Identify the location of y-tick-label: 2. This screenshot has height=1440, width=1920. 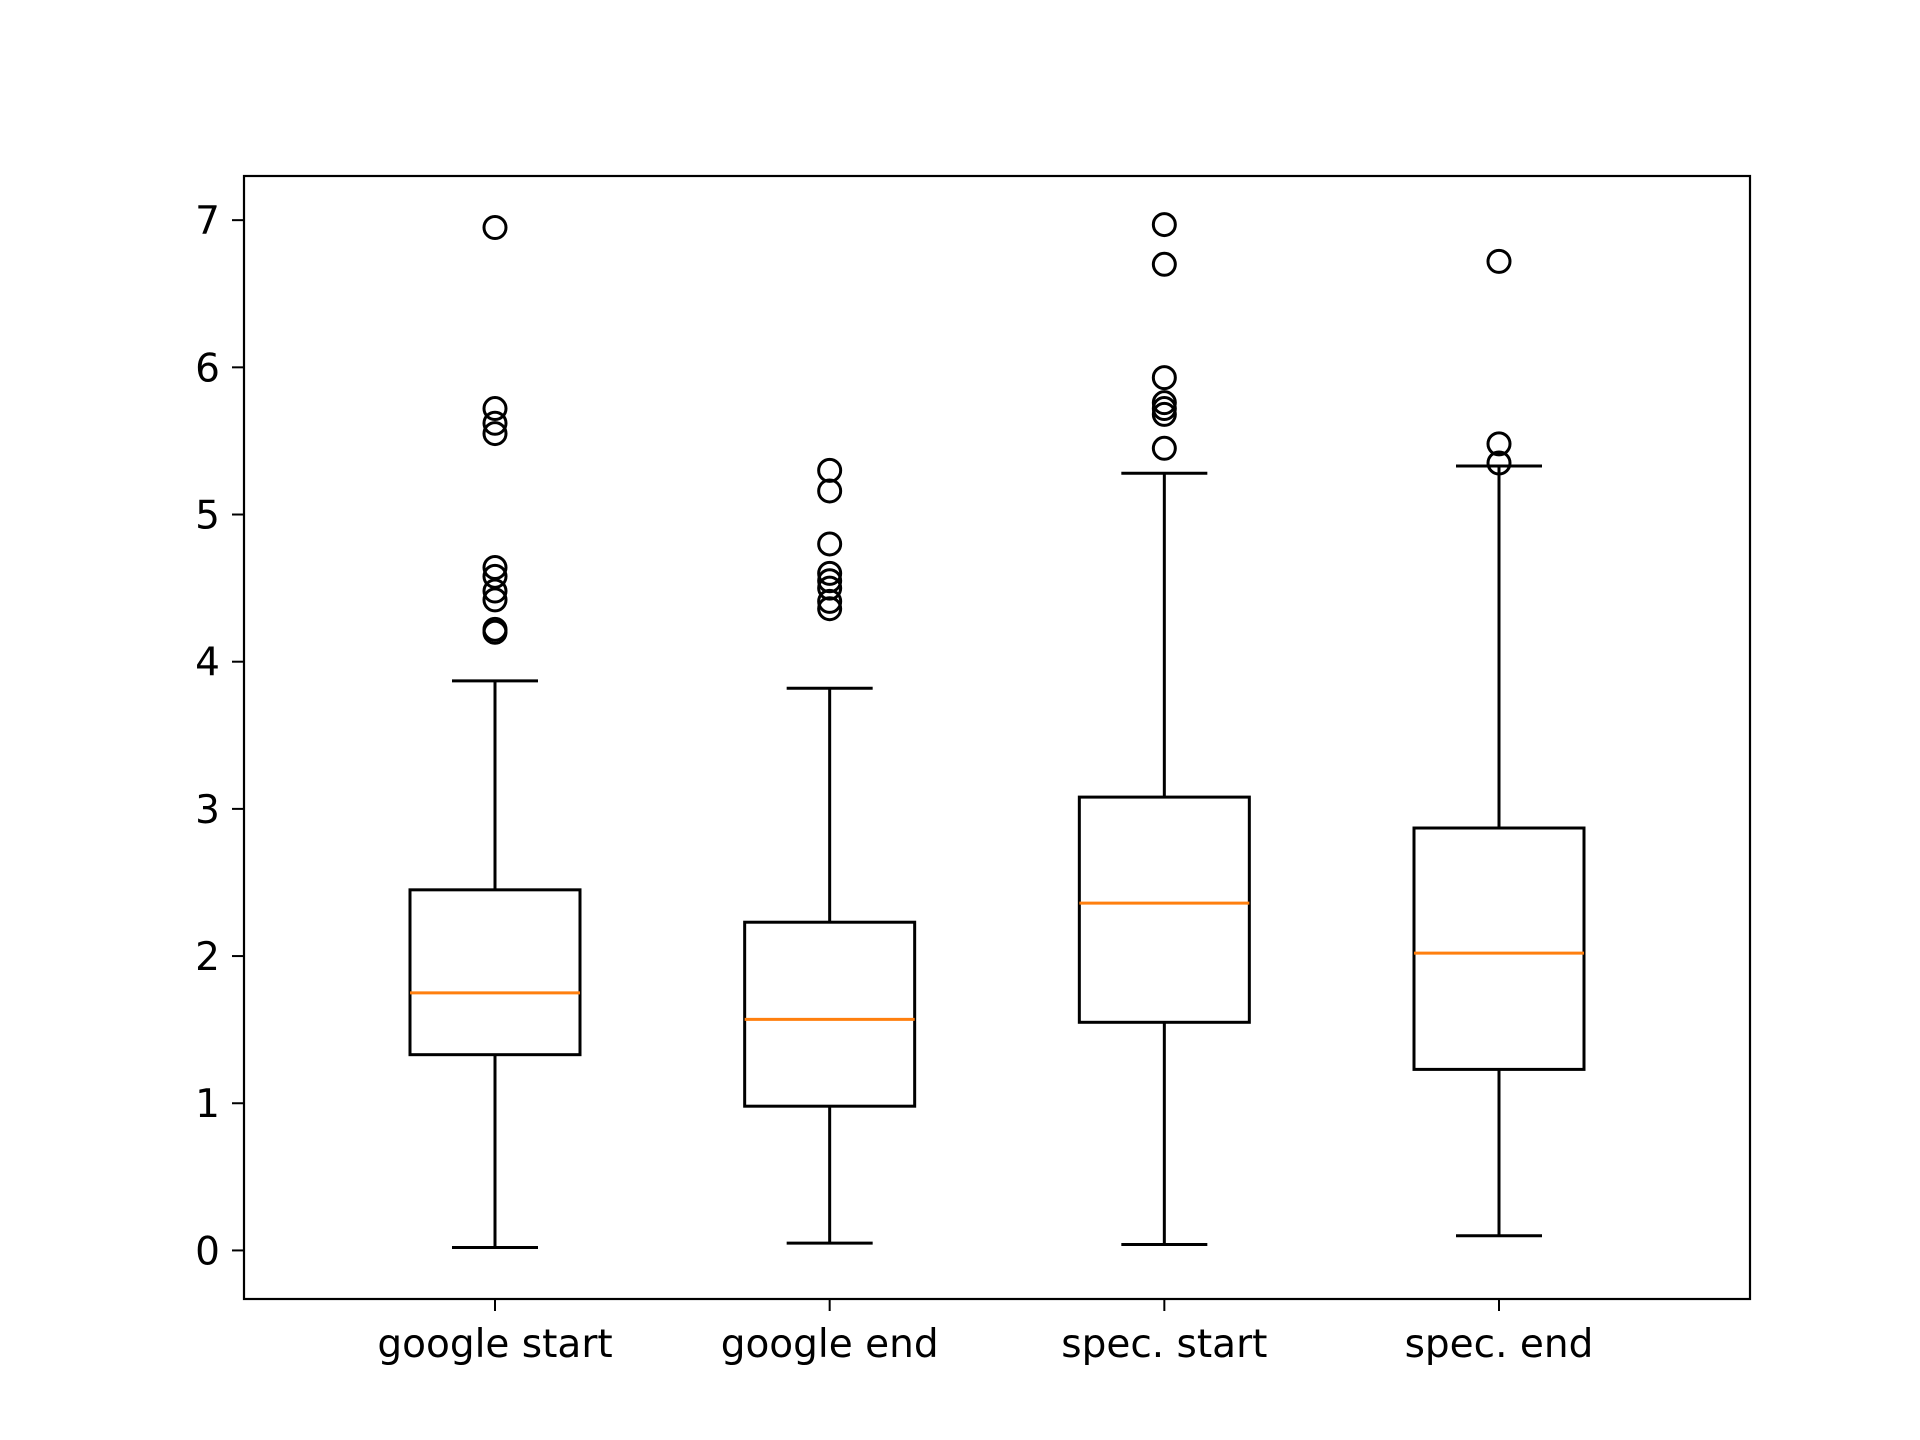
(207, 957).